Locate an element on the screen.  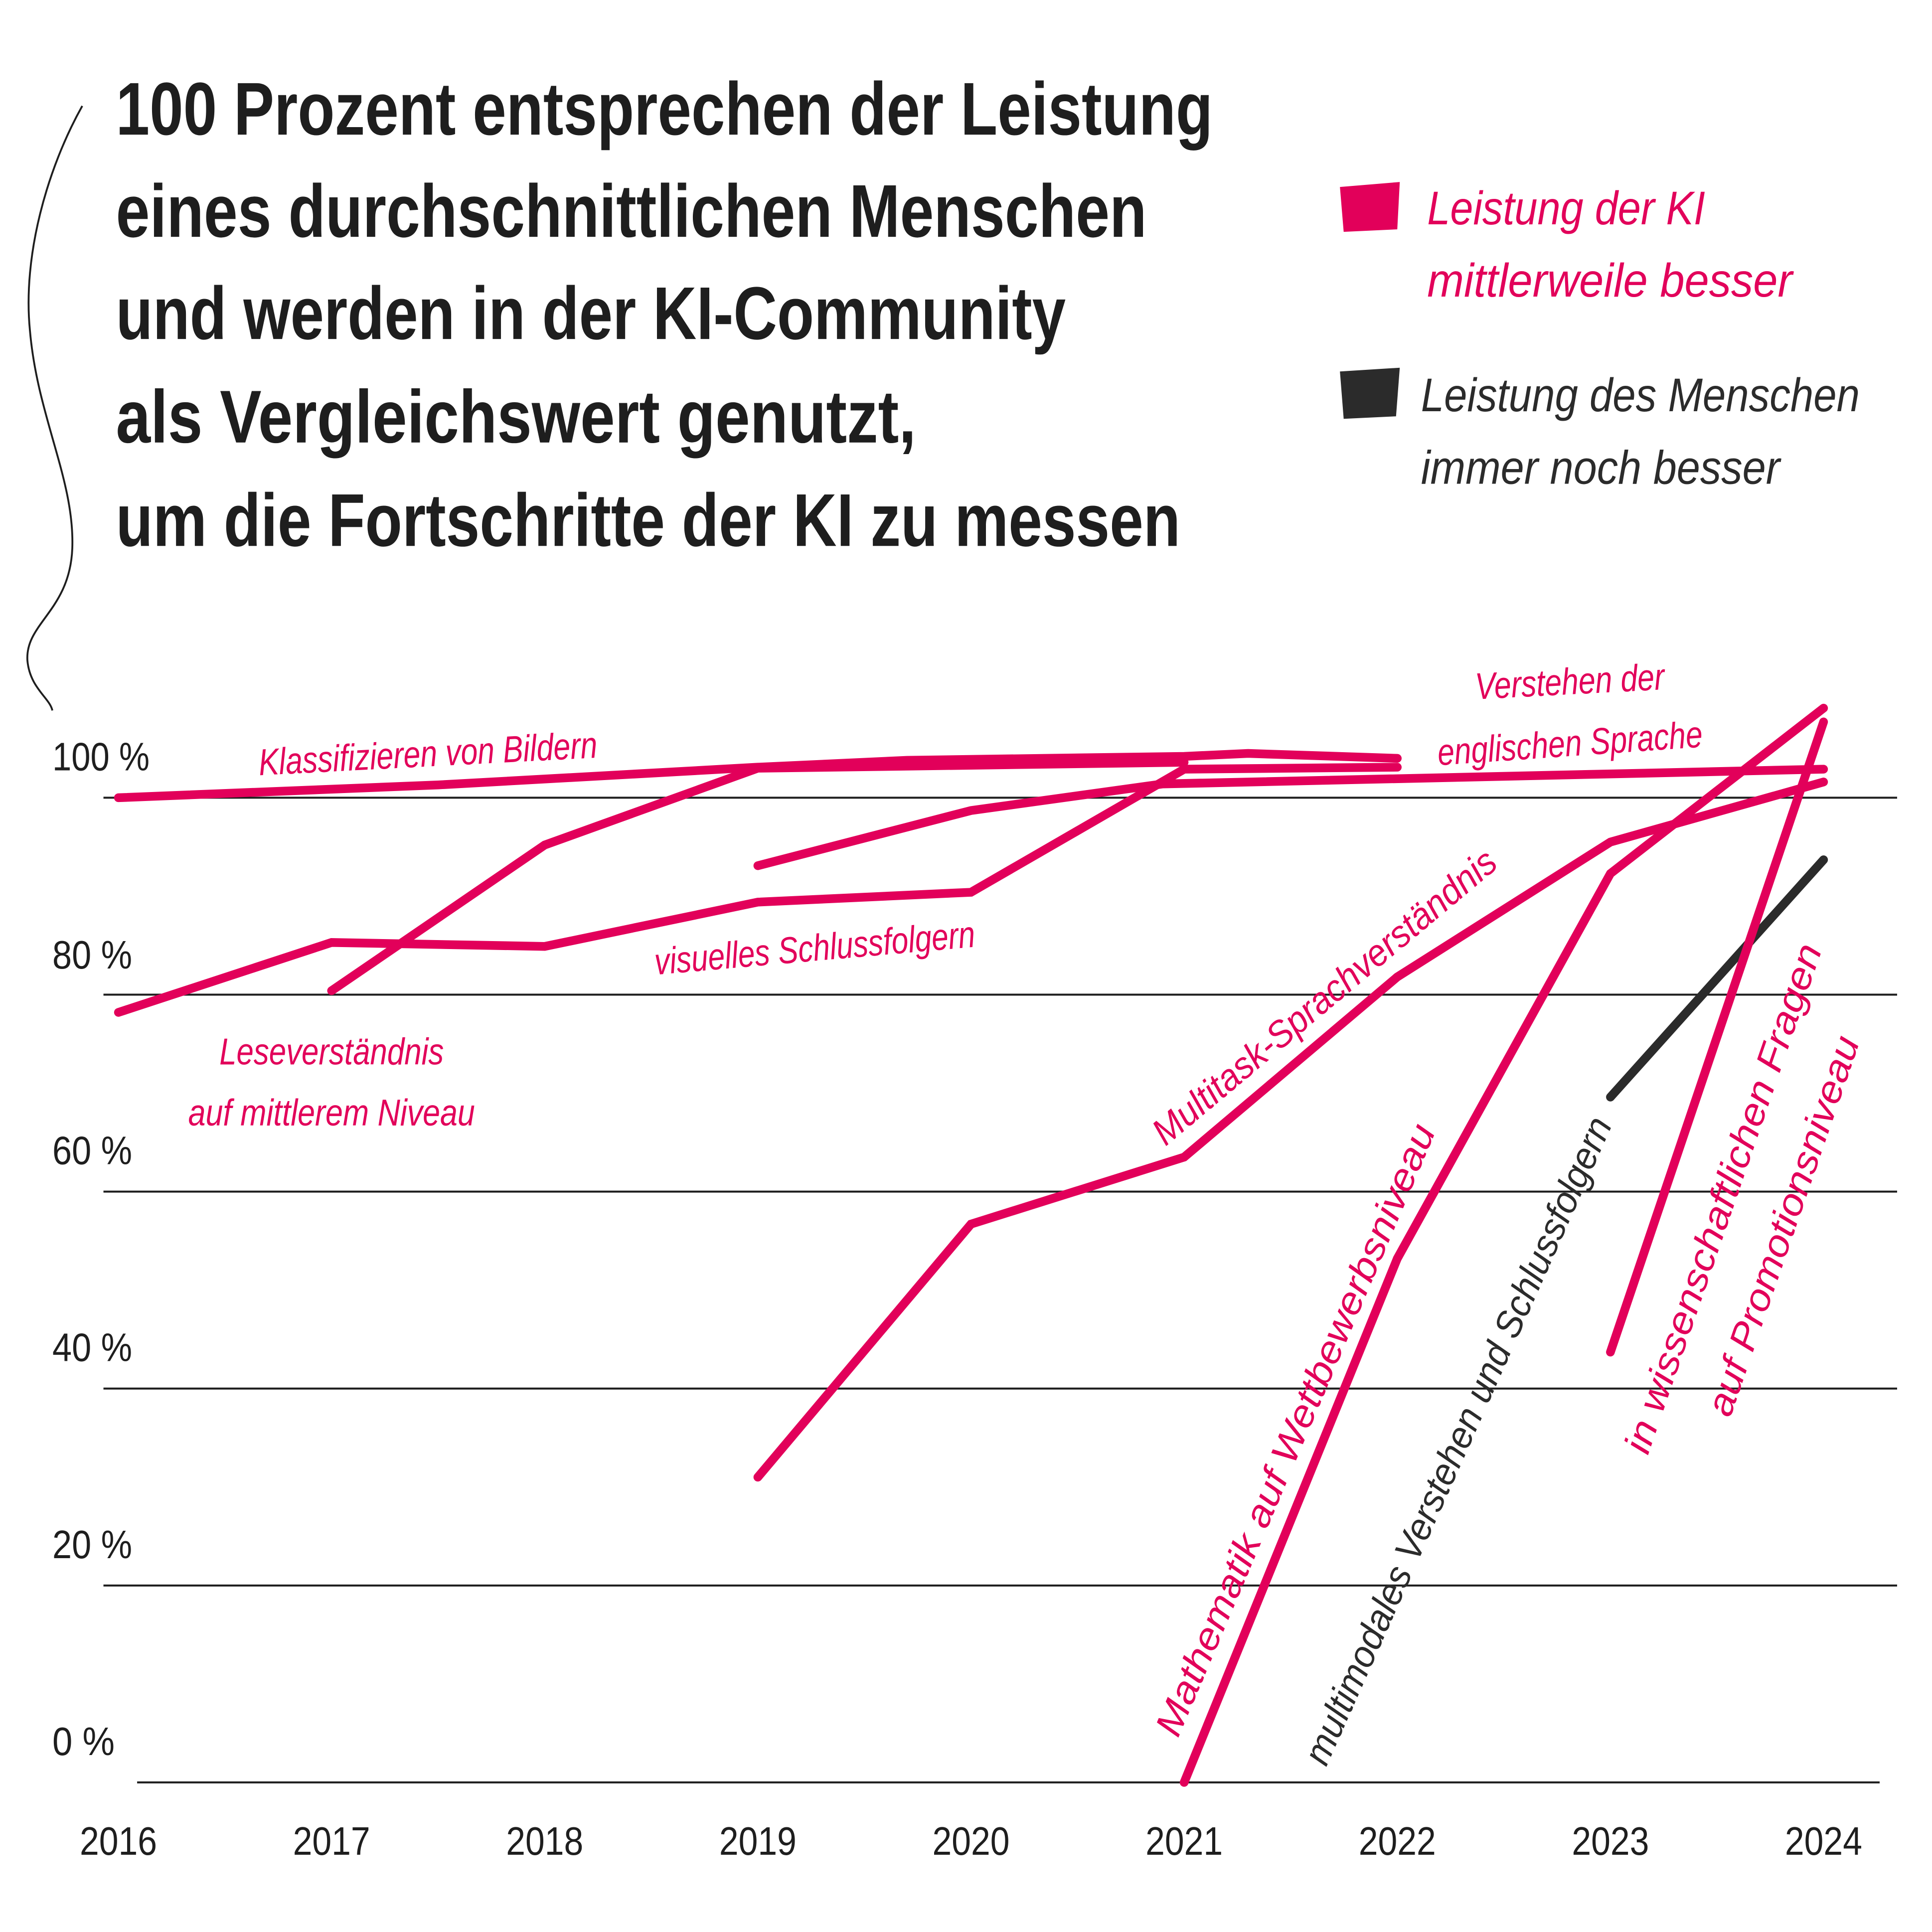
legend-label-human: immer noch besser is located at coordinates (1601, 467).